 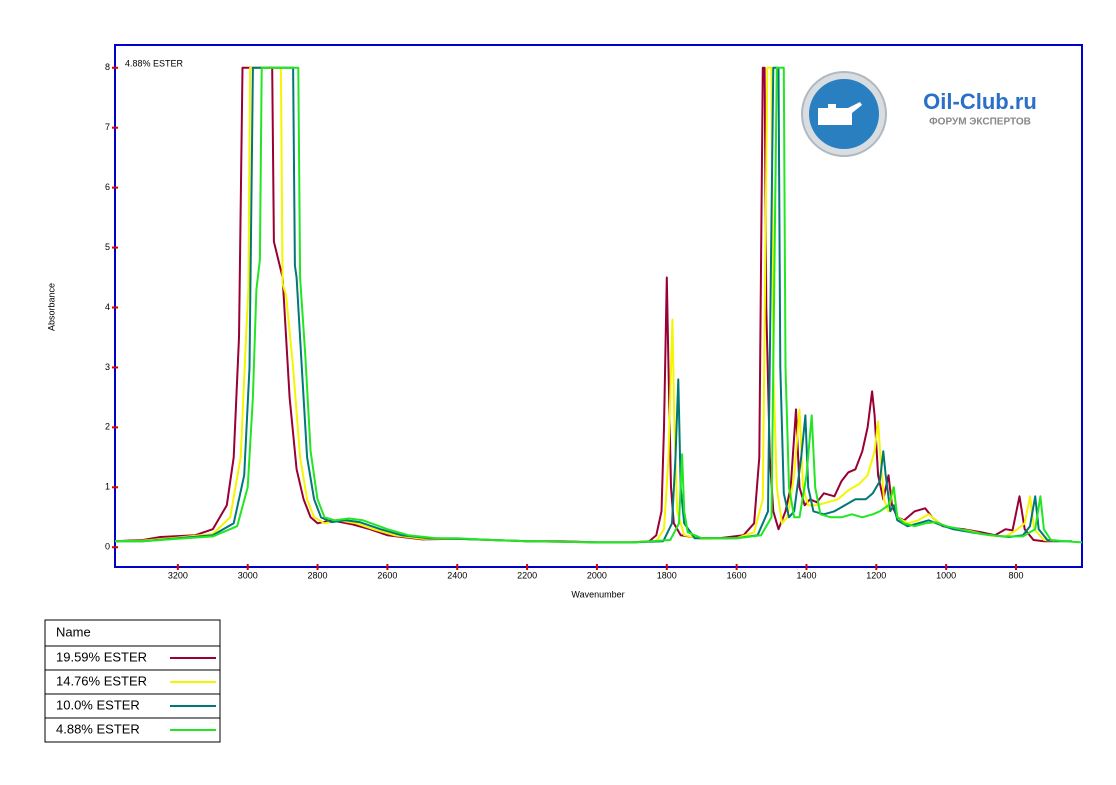 What do you see at coordinates (1015, 575) in the screenshot?
I see `x-tick-label: 800` at bounding box center [1015, 575].